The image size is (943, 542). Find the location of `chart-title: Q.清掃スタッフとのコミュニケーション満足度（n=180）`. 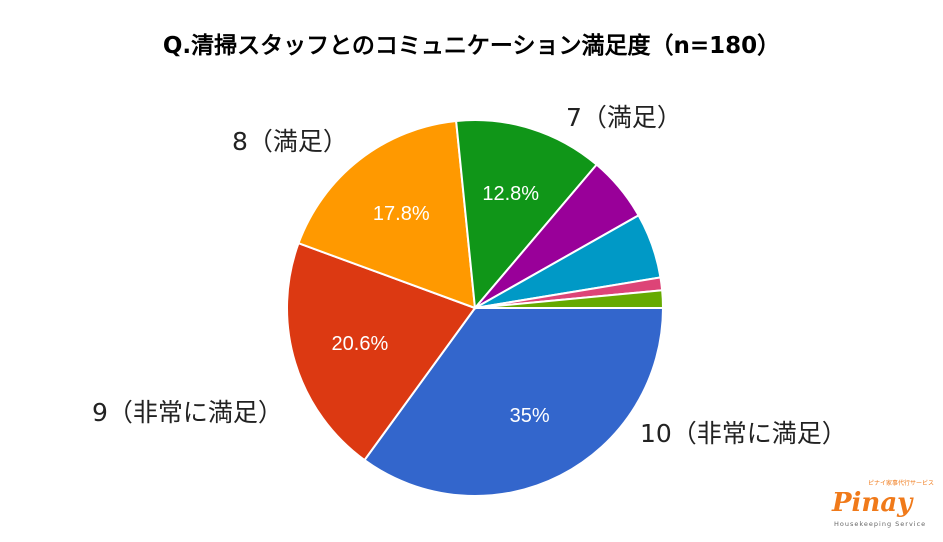

chart-title: Q.清掃スタッフとのコミュニケーション満足度（n=180） is located at coordinates (471, 46).